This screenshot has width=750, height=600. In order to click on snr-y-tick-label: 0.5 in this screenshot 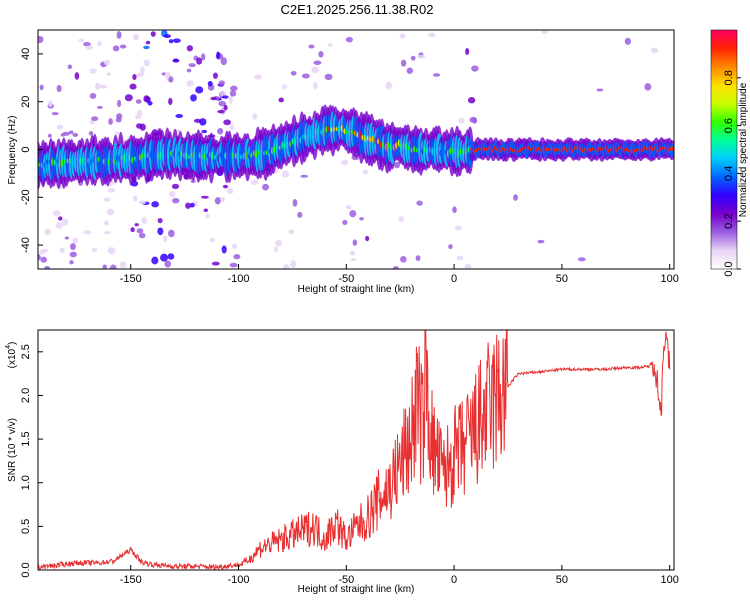, I will do `click(26, 526)`.